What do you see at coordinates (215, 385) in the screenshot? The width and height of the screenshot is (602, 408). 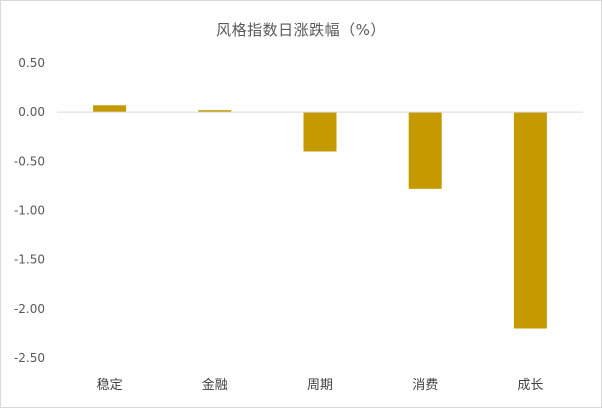 I see `x-category-label: 金融` at bounding box center [215, 385].